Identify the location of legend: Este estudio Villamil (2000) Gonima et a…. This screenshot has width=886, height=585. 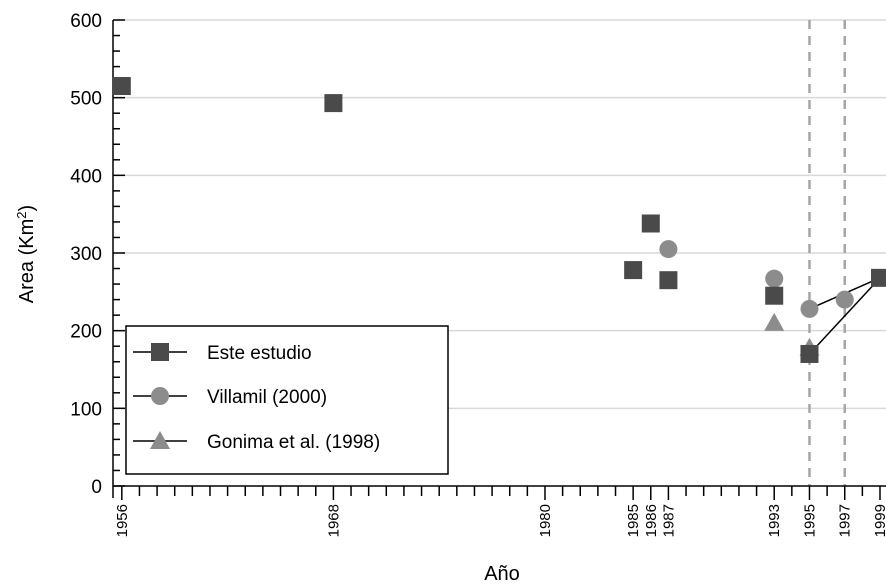
(287, 400).